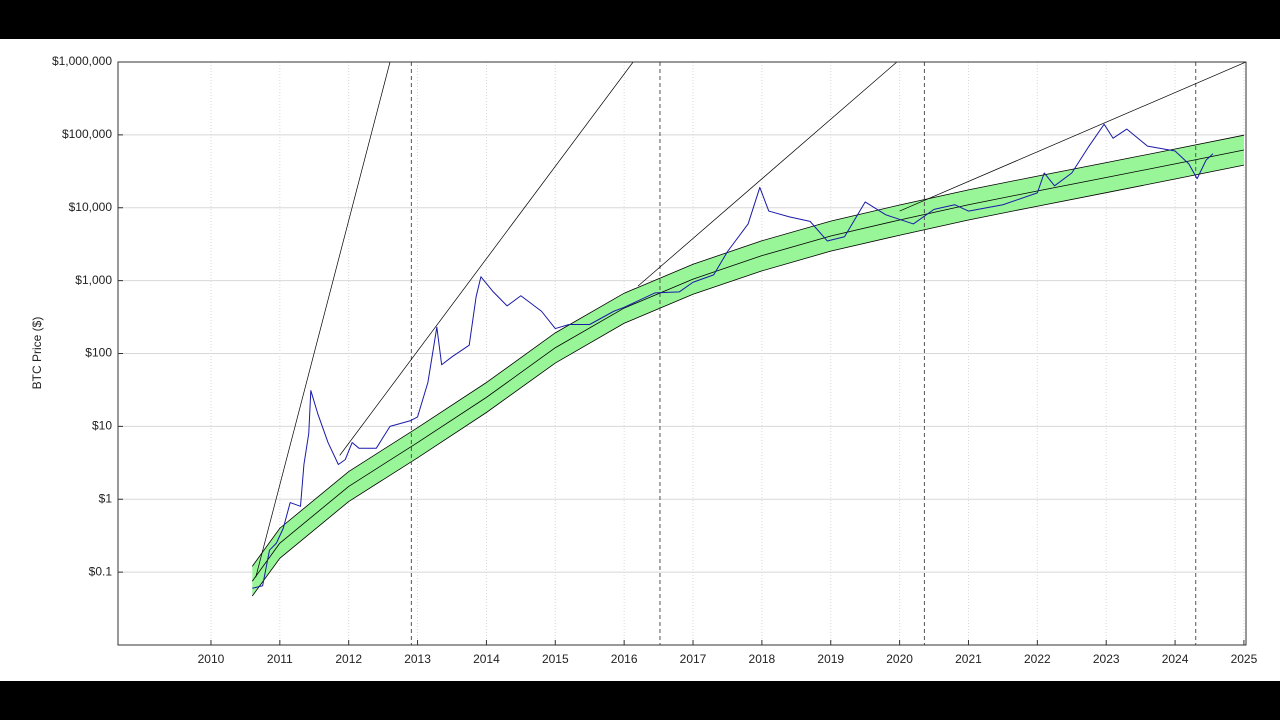 Image resolution: width=1280 pixels, height=720 pixels. What do you see at coordinates (1106, 659) in the screenshot?
I see `x-tick-label: 2023` at bounding box center [1106, 659].